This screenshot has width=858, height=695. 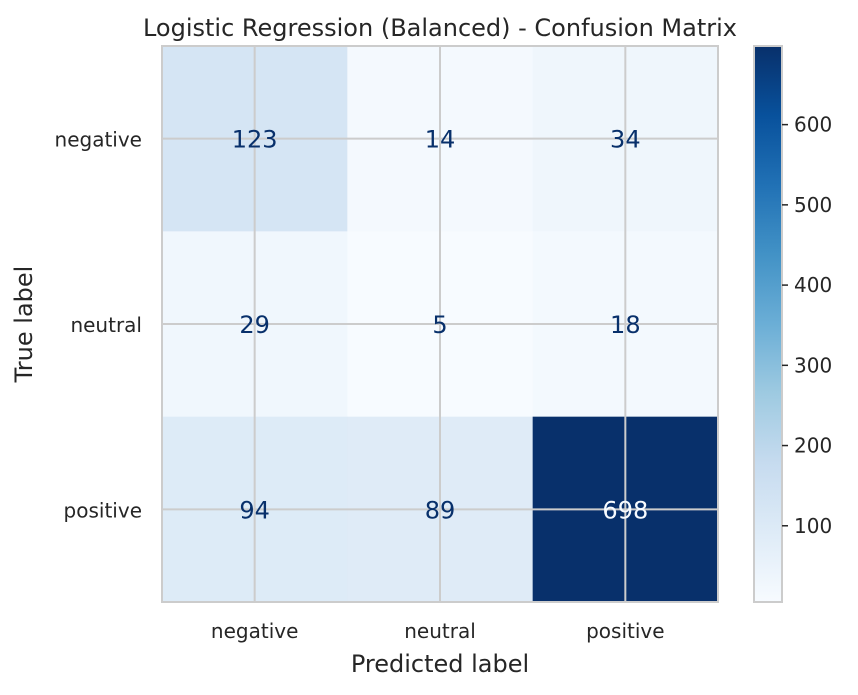 What do you see at coordinates (625, 510) in the screenshot?
I see `cell-value-label: 698` at bounding box center [625, 510].